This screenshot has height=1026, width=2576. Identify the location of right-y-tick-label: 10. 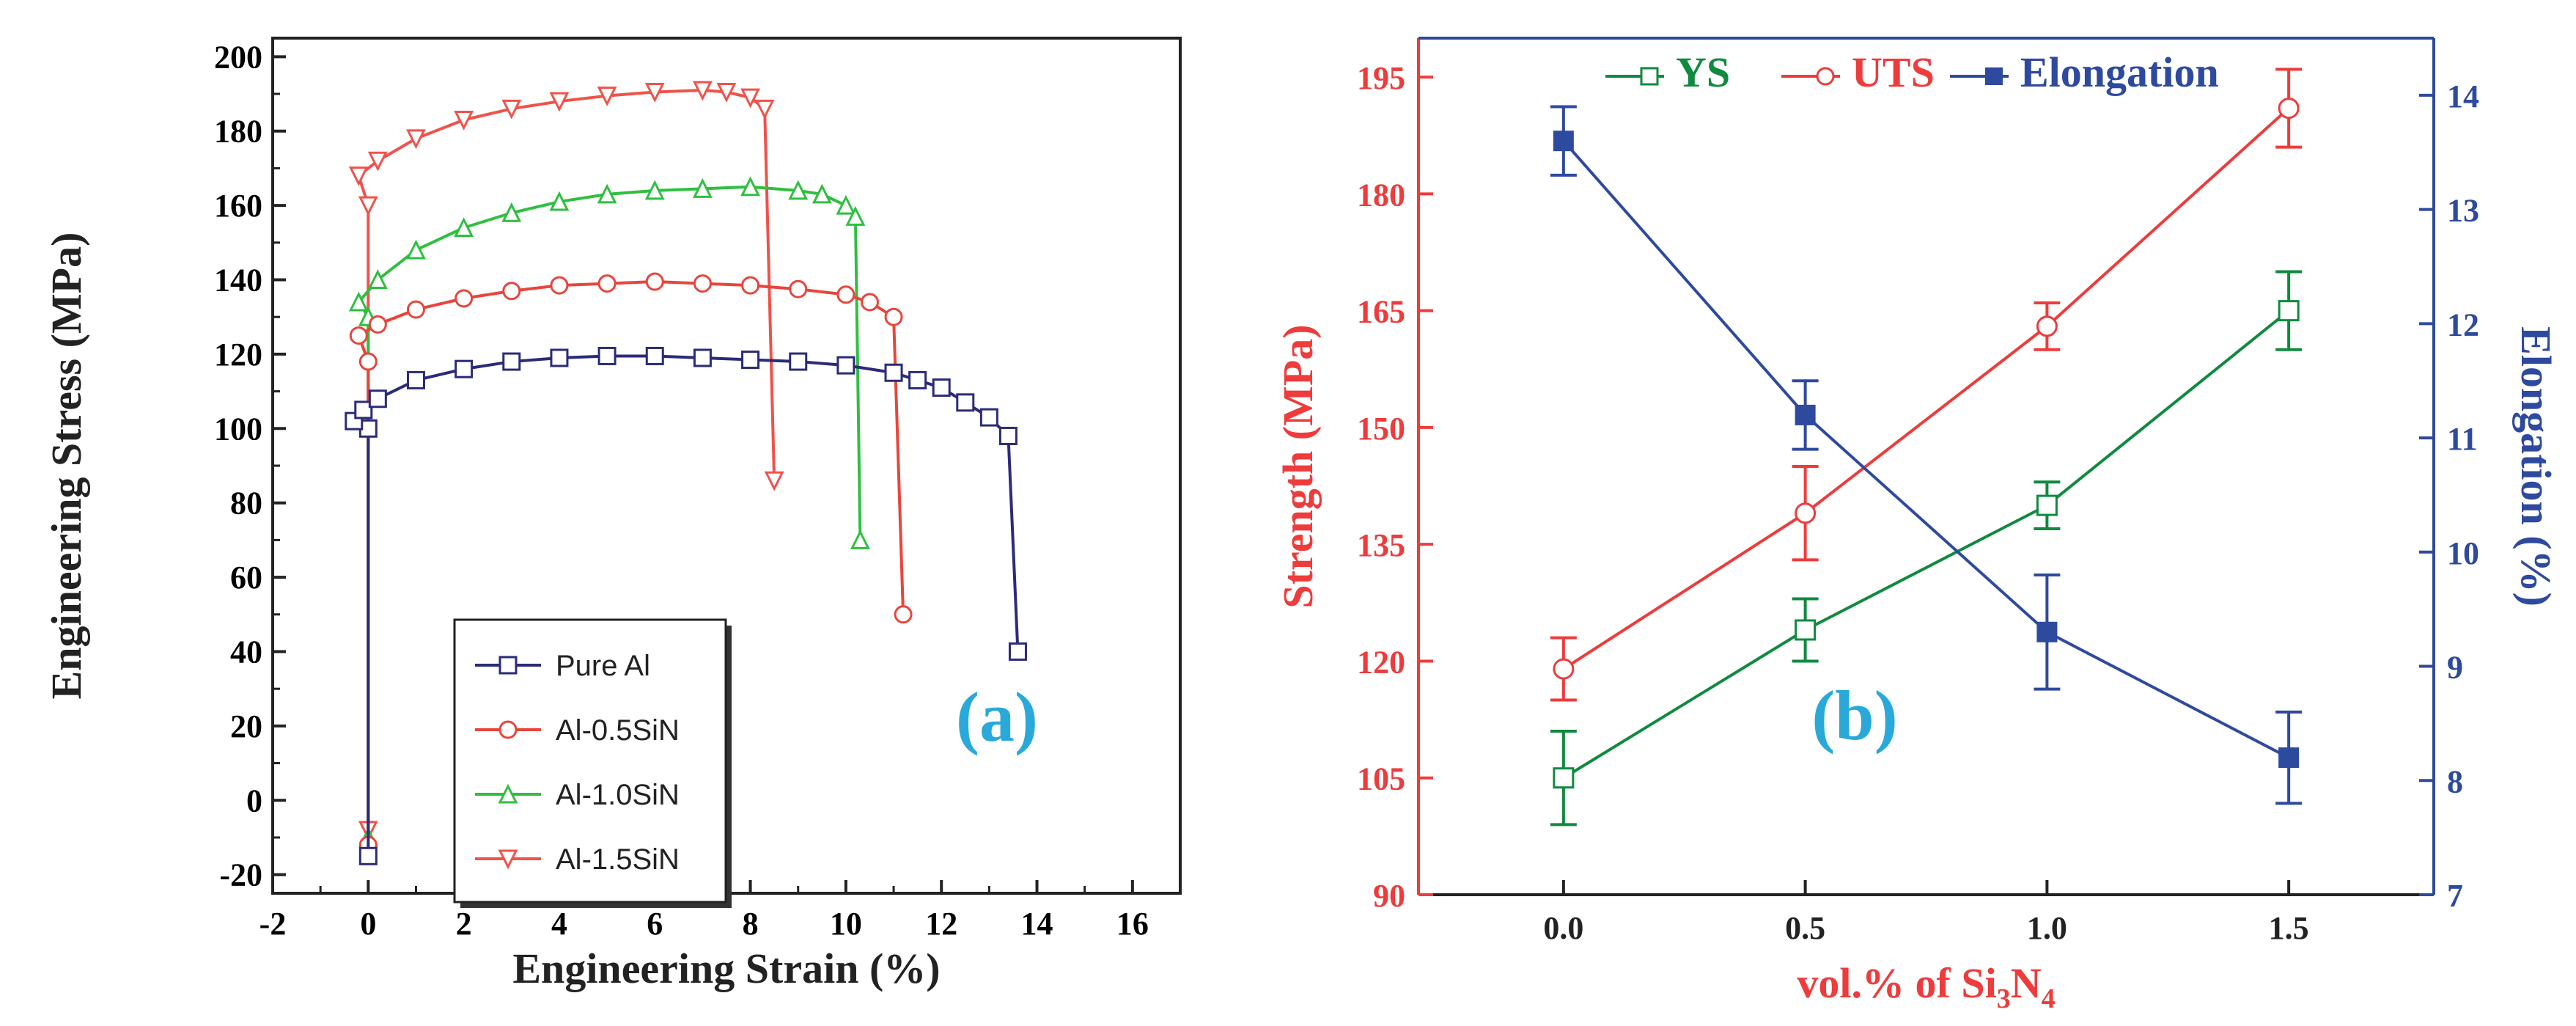
(2463, 553).